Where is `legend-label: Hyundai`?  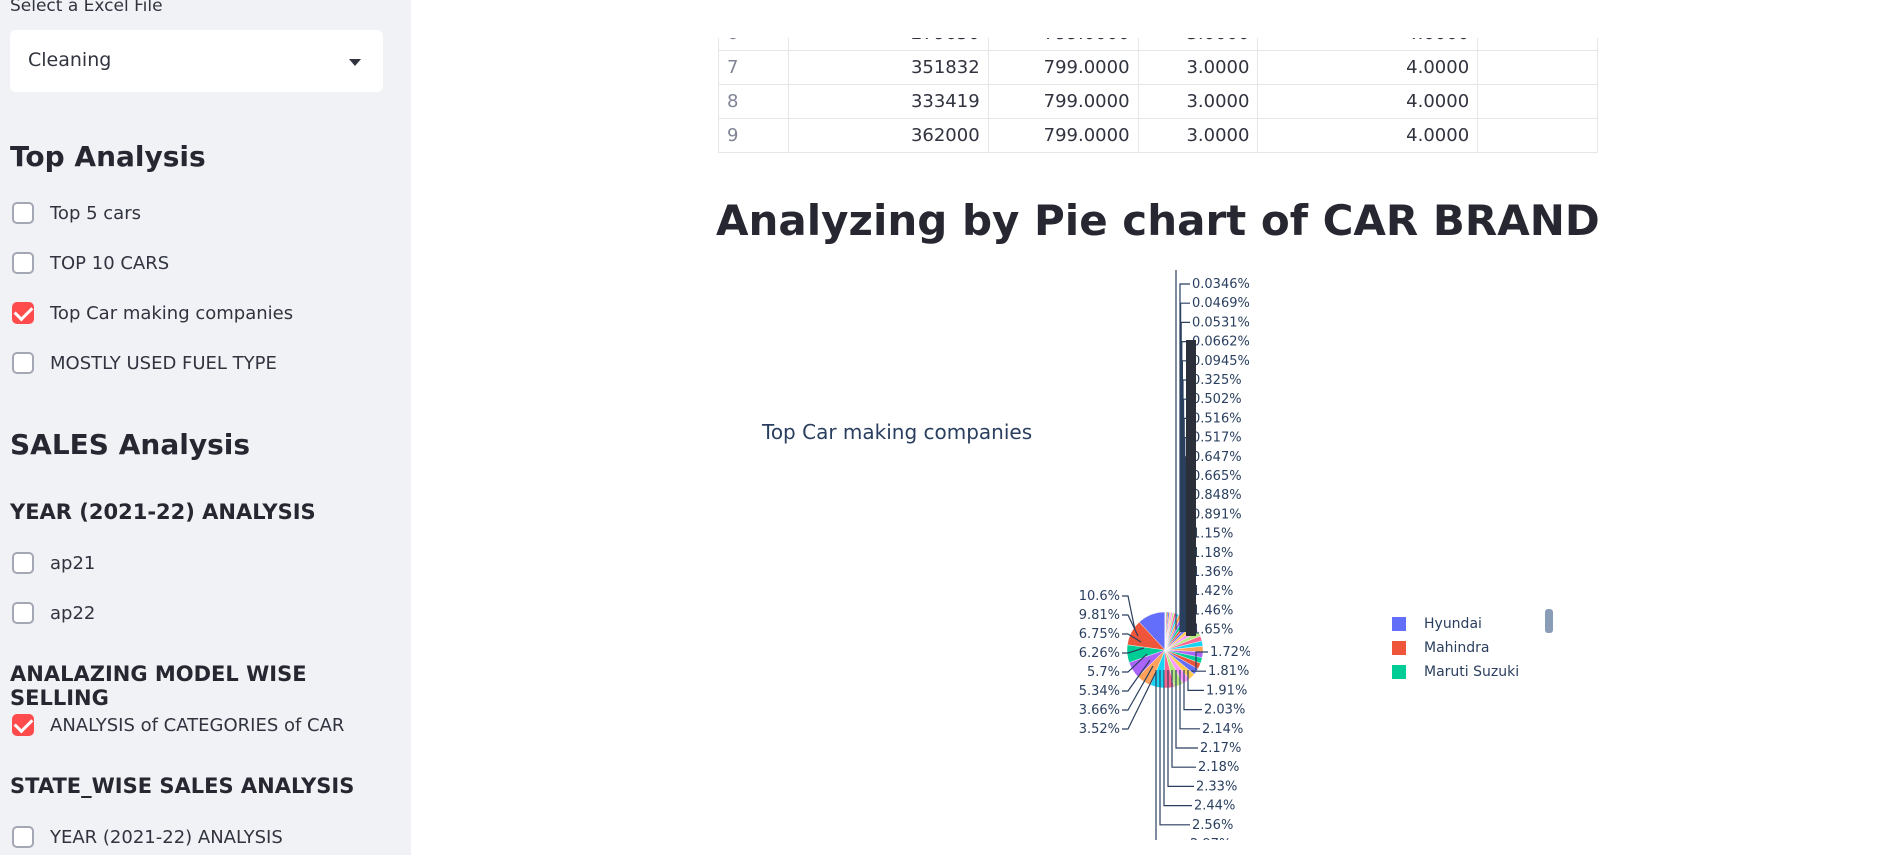 legend-label: Hyundai is located at coordinates (1453, 624).